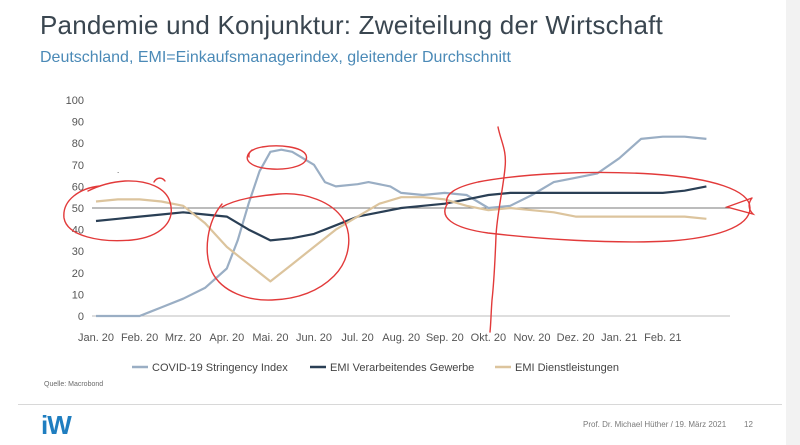 This screenshot has height=445, width=800. I want to click on annotation-arrow-head, so click(740, 206).